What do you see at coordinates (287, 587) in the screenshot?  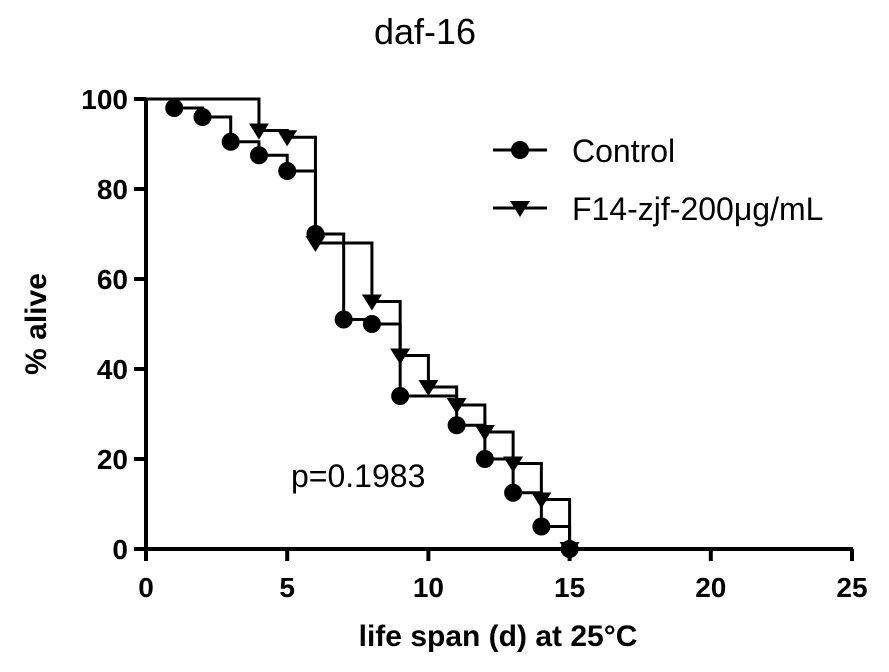 I see `x-tick-label-5: 5` at bounding box center [287, 587].